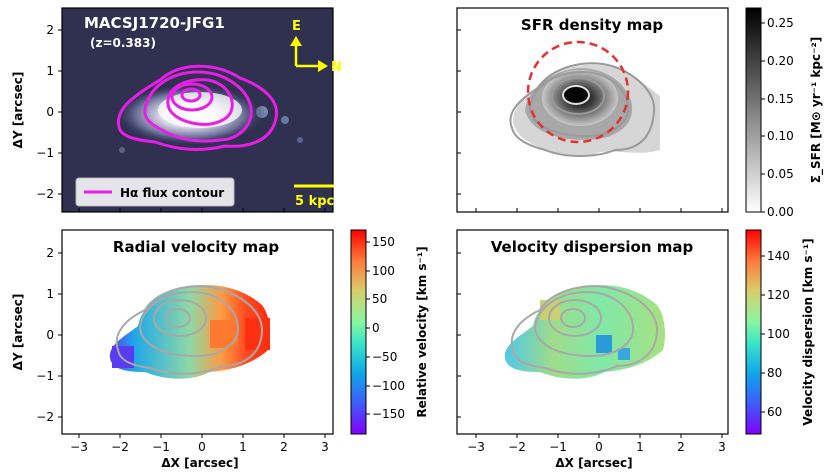 This screenshot has width=830, height=475. Describe the element at coordinates (384, 357) in the screenshot. I see `panel-c-cbtick: −50` at that location.